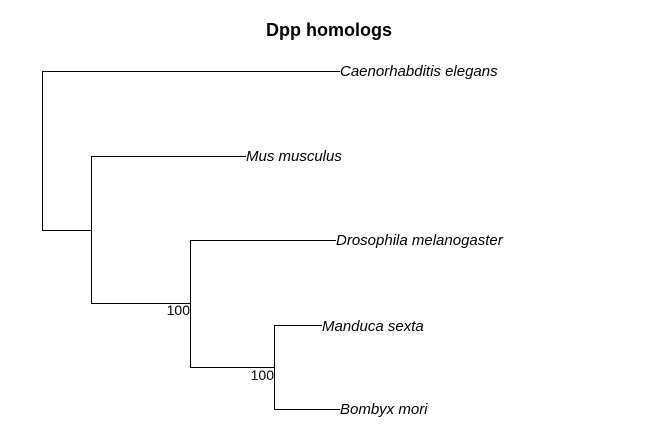 The width and height of the screenshot is (659, 443). Describe the element at coordinates (419, 71) in the screenshot. I see `leaf-label-caenorhabditis-elegans: Caenorhabditis elegans` at that location.